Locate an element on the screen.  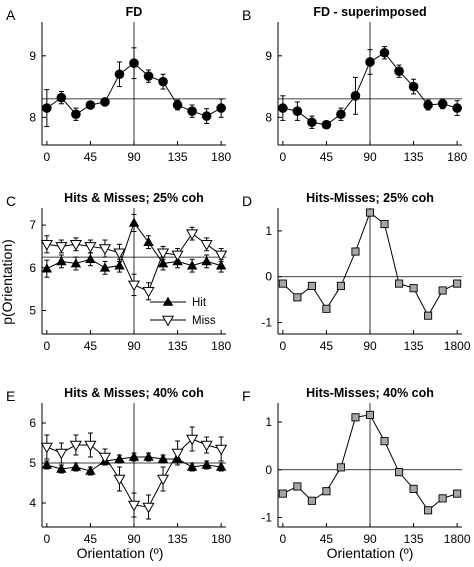
series-miss is located at coordinates (134, 473).